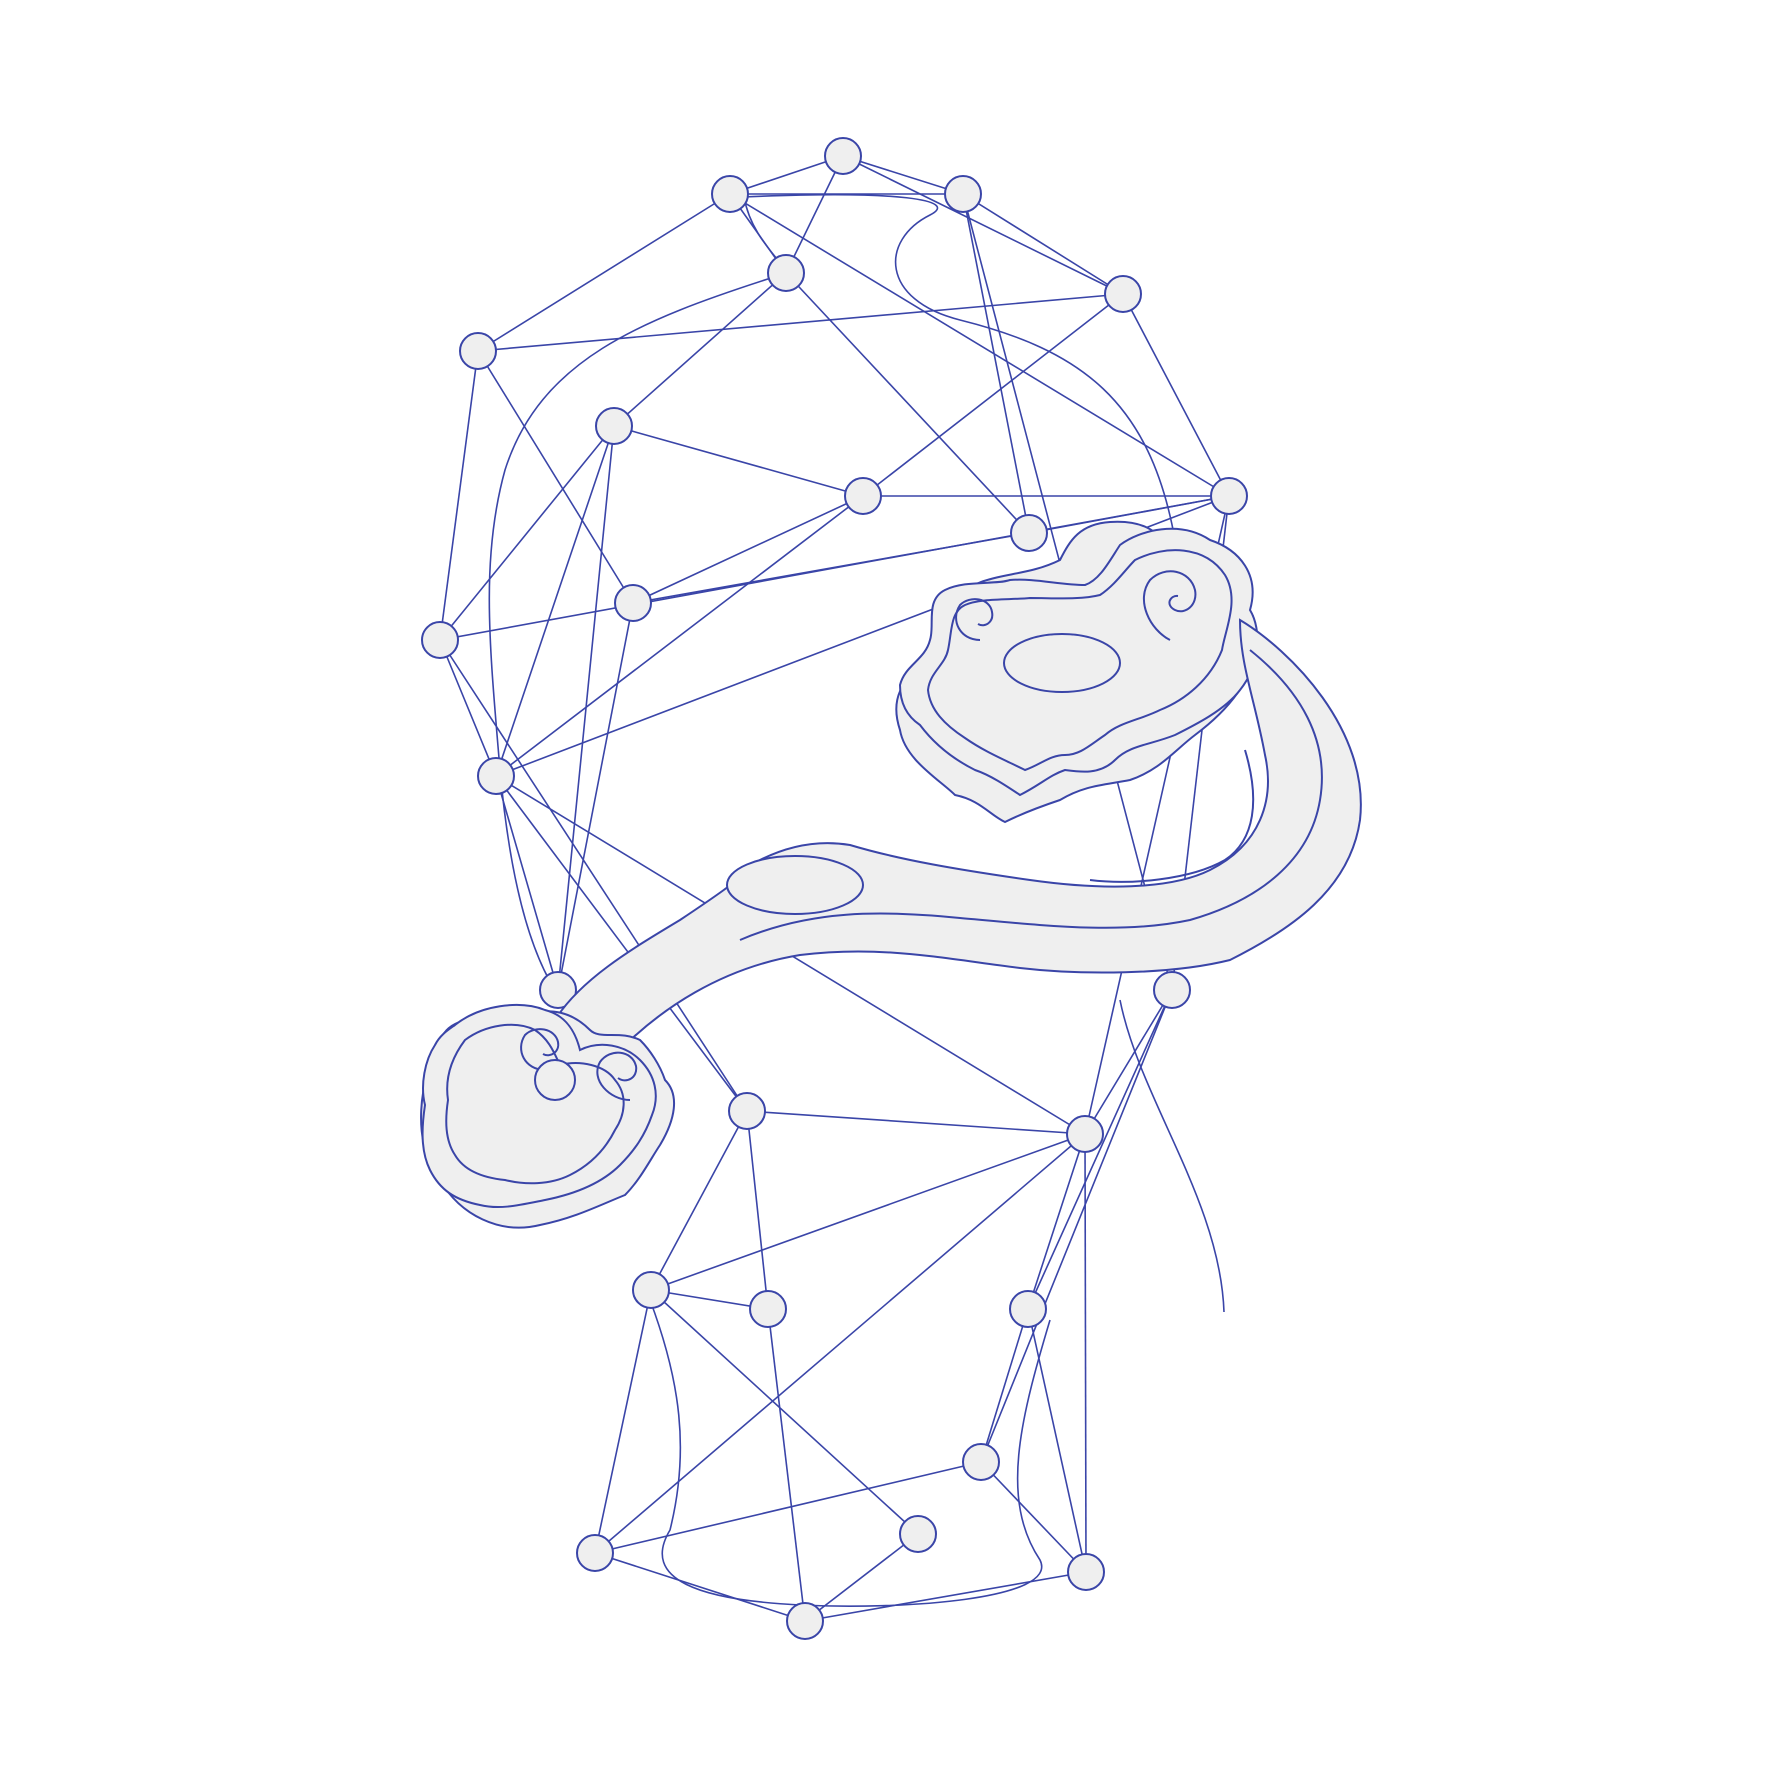 This screenshot has width=1772, height=1772. What do you see at coordinates (945, 1596) in the screenshot?
I see `network-edge-x-y` at bounding box center [945, 1596].